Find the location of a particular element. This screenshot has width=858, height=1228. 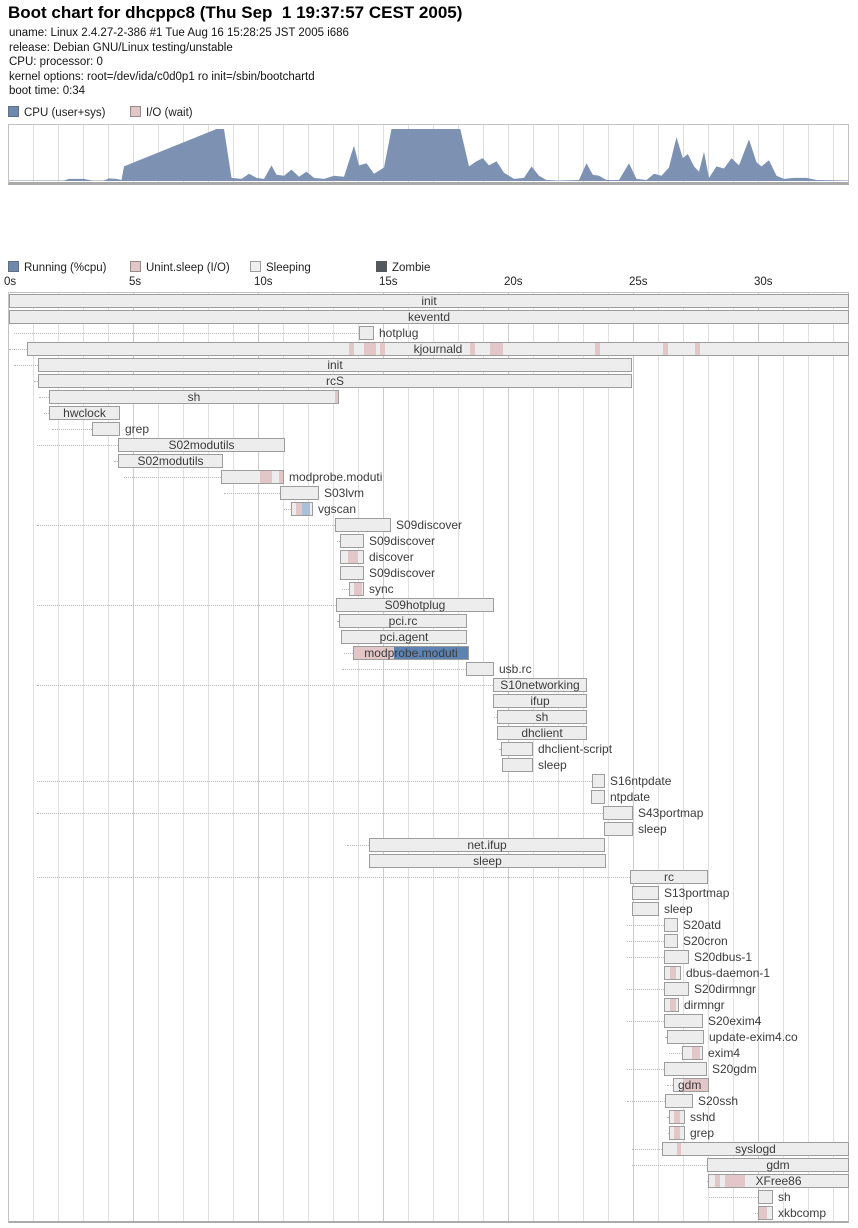

io-legend-swatch is located at coordinates (135, 111).